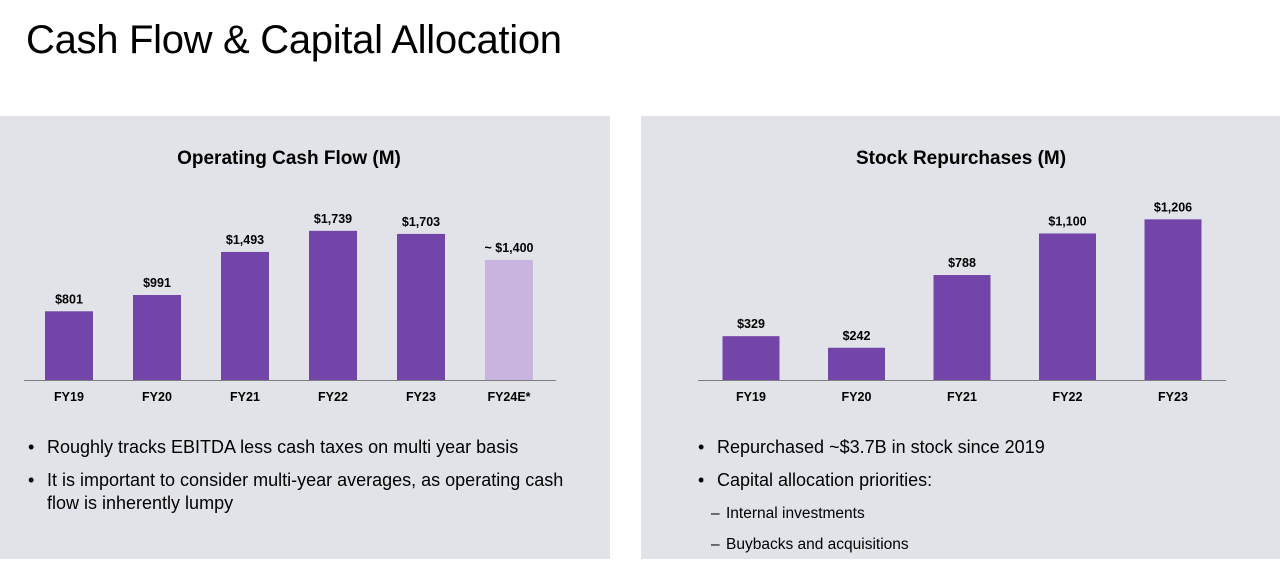 This screenshot has height=564, width=1280. What do you see at coordinates (245, 240) in the screenshot?
I see `data-label: $1,493` at bounding box center [245, 240].